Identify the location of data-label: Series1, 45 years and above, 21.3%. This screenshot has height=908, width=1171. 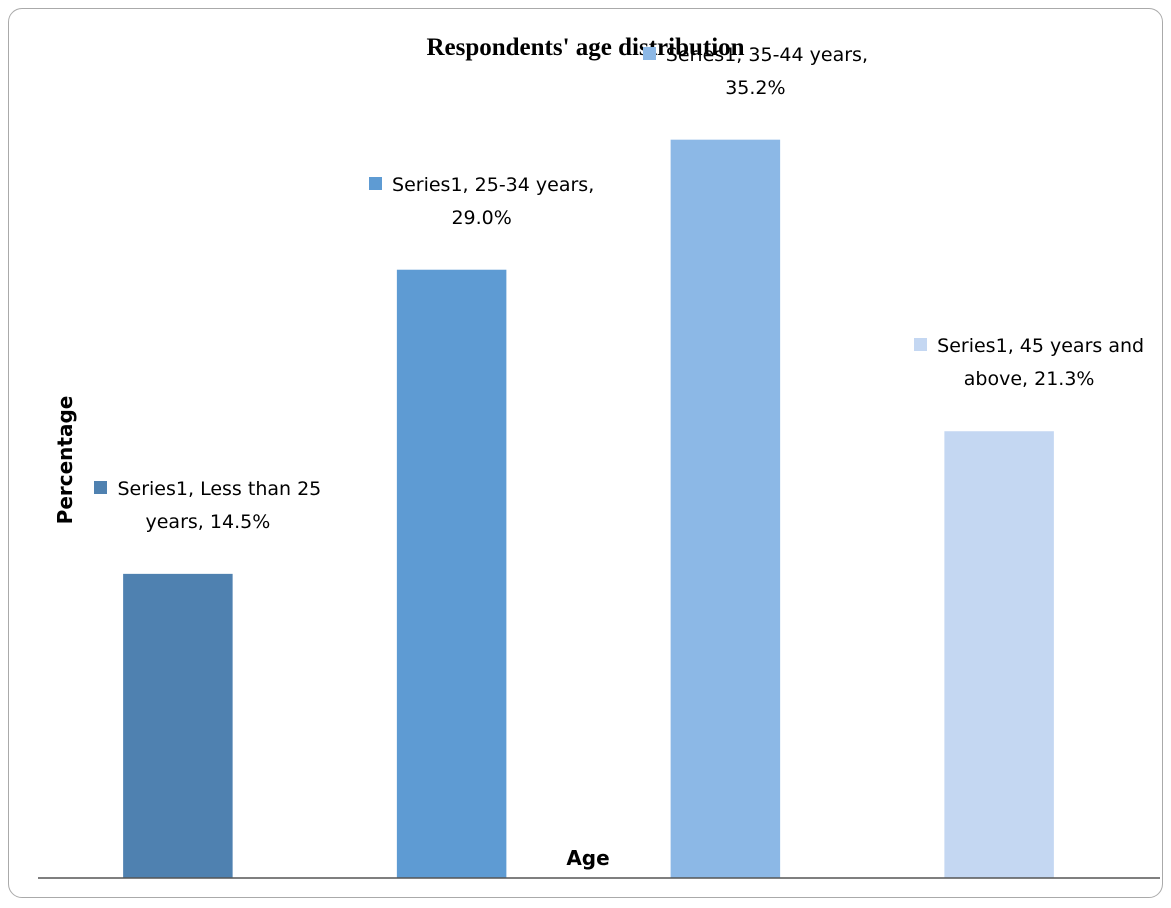
(1029, 363).